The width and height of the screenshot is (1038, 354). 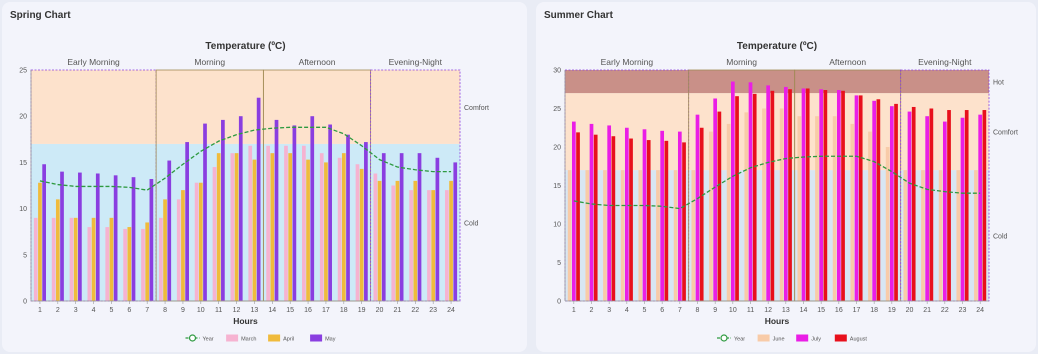 What do you see at coordinates (715, 310) in the screenshot?
I see `x-tick-label: 9` at bounding box center [715, 310].